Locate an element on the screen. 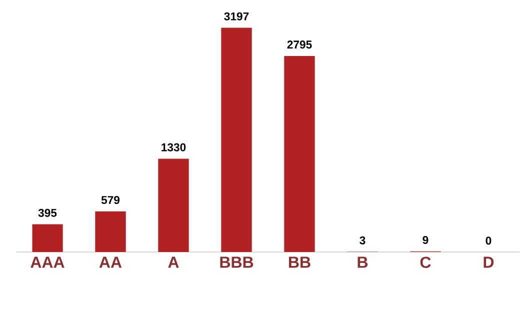  data-label: 3197 is located at coordinates (236, 16).